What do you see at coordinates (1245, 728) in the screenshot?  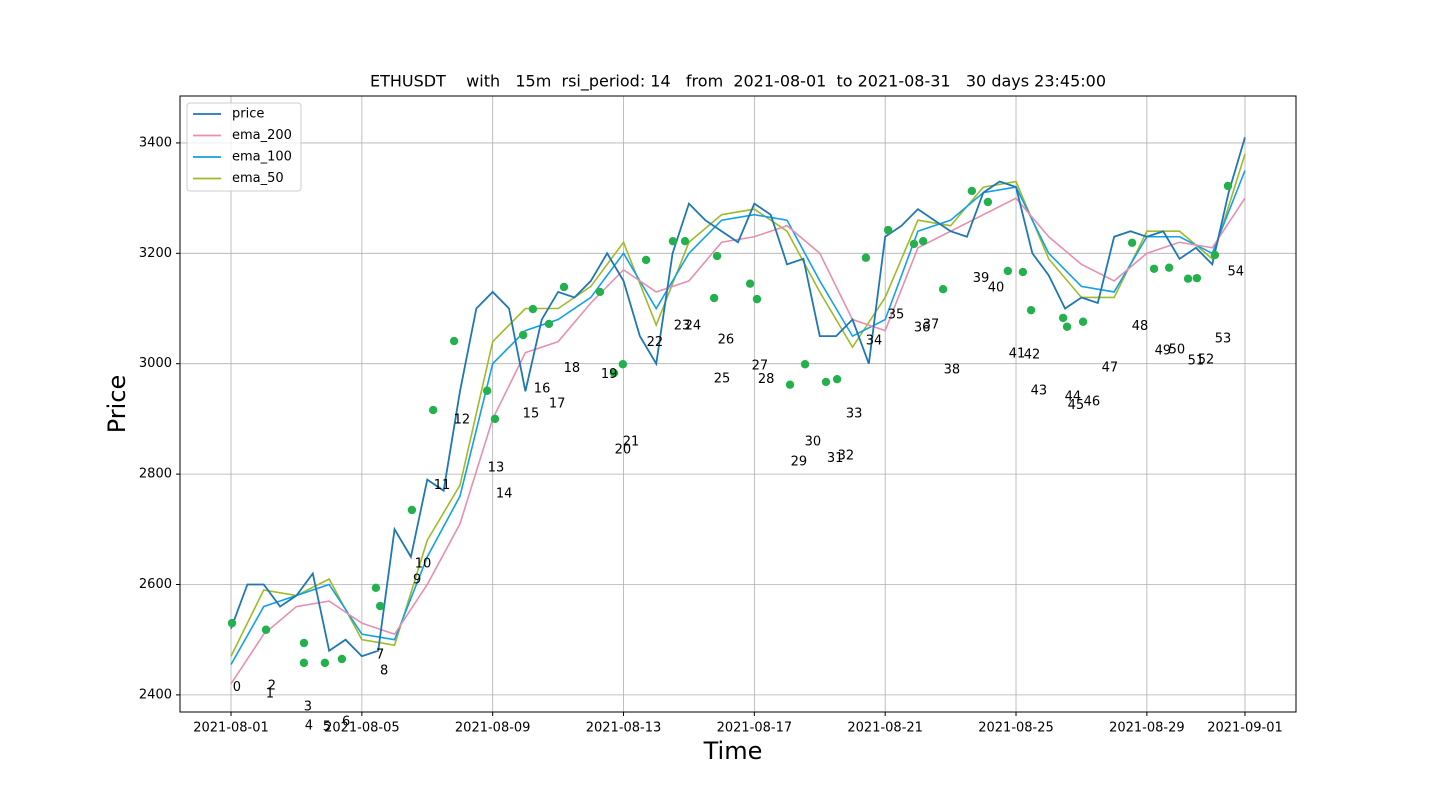 I see `x-tick-label: 2021-09-01` at bounding box center [1245, 728].